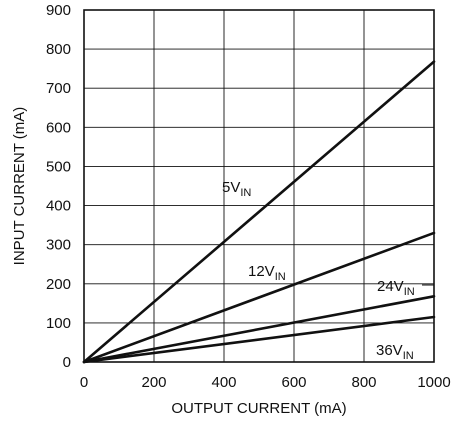  I want to click on series-line-24v, so click(259, 329).